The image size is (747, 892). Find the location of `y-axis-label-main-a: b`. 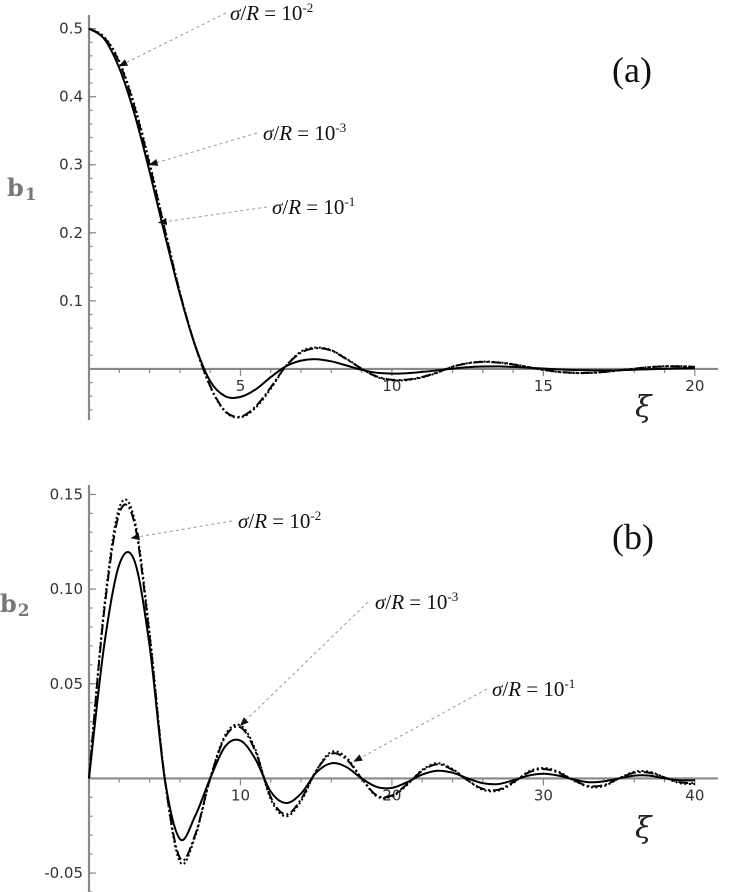

y-axis-label-main-a: b is located at coordinates (15, 187).